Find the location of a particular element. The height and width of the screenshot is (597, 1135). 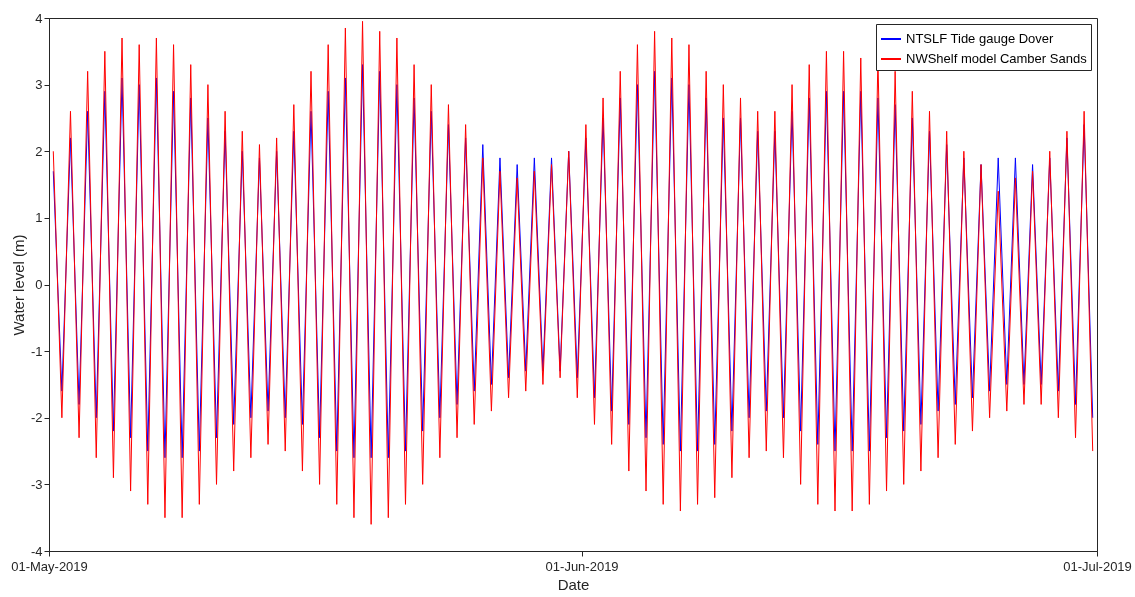

y-tick-label: -1 is located at coordinates (36, 351).